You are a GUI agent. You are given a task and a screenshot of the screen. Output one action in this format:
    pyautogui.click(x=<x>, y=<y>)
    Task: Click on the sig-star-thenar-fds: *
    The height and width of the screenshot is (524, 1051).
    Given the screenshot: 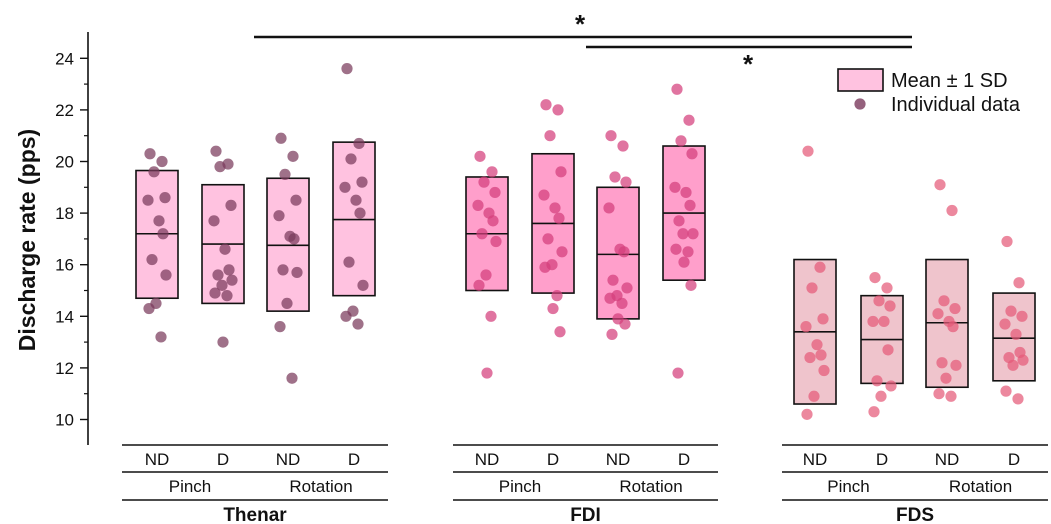 What is the action you would take?
    pyautogui.click(x=580, y=24)
    